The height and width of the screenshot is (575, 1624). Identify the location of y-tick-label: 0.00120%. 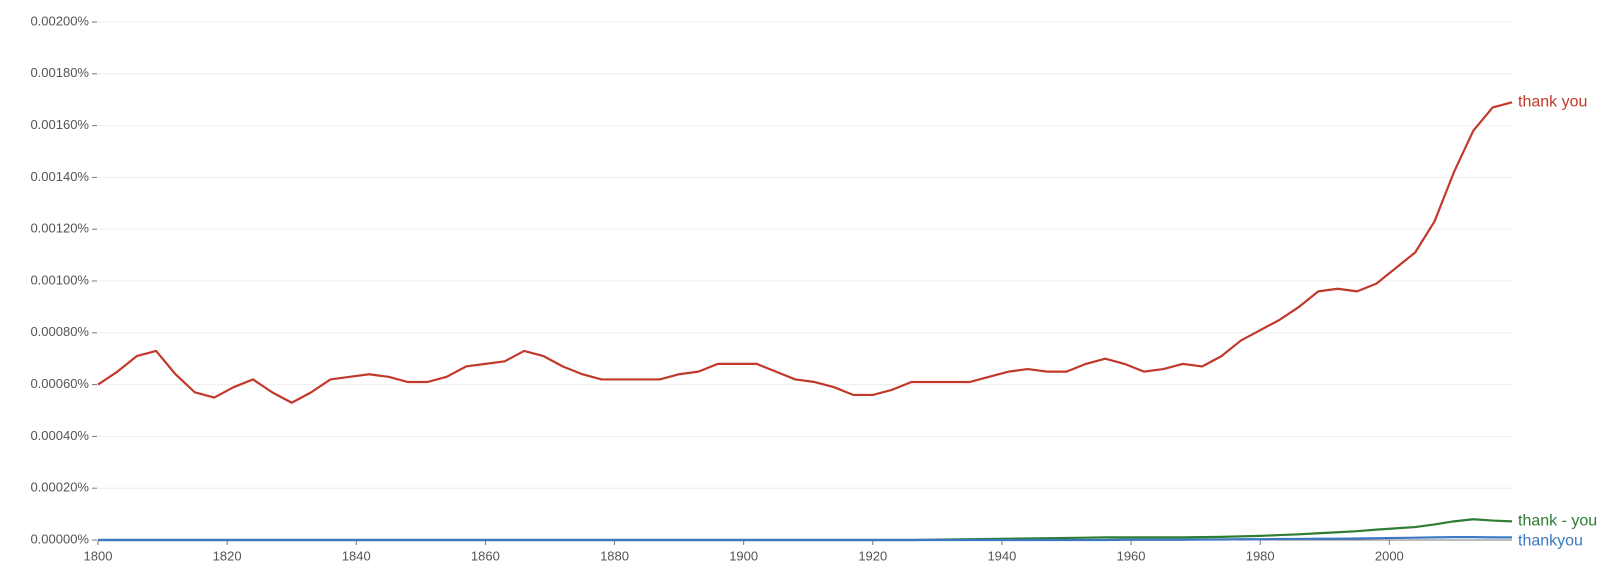
(59, 228).